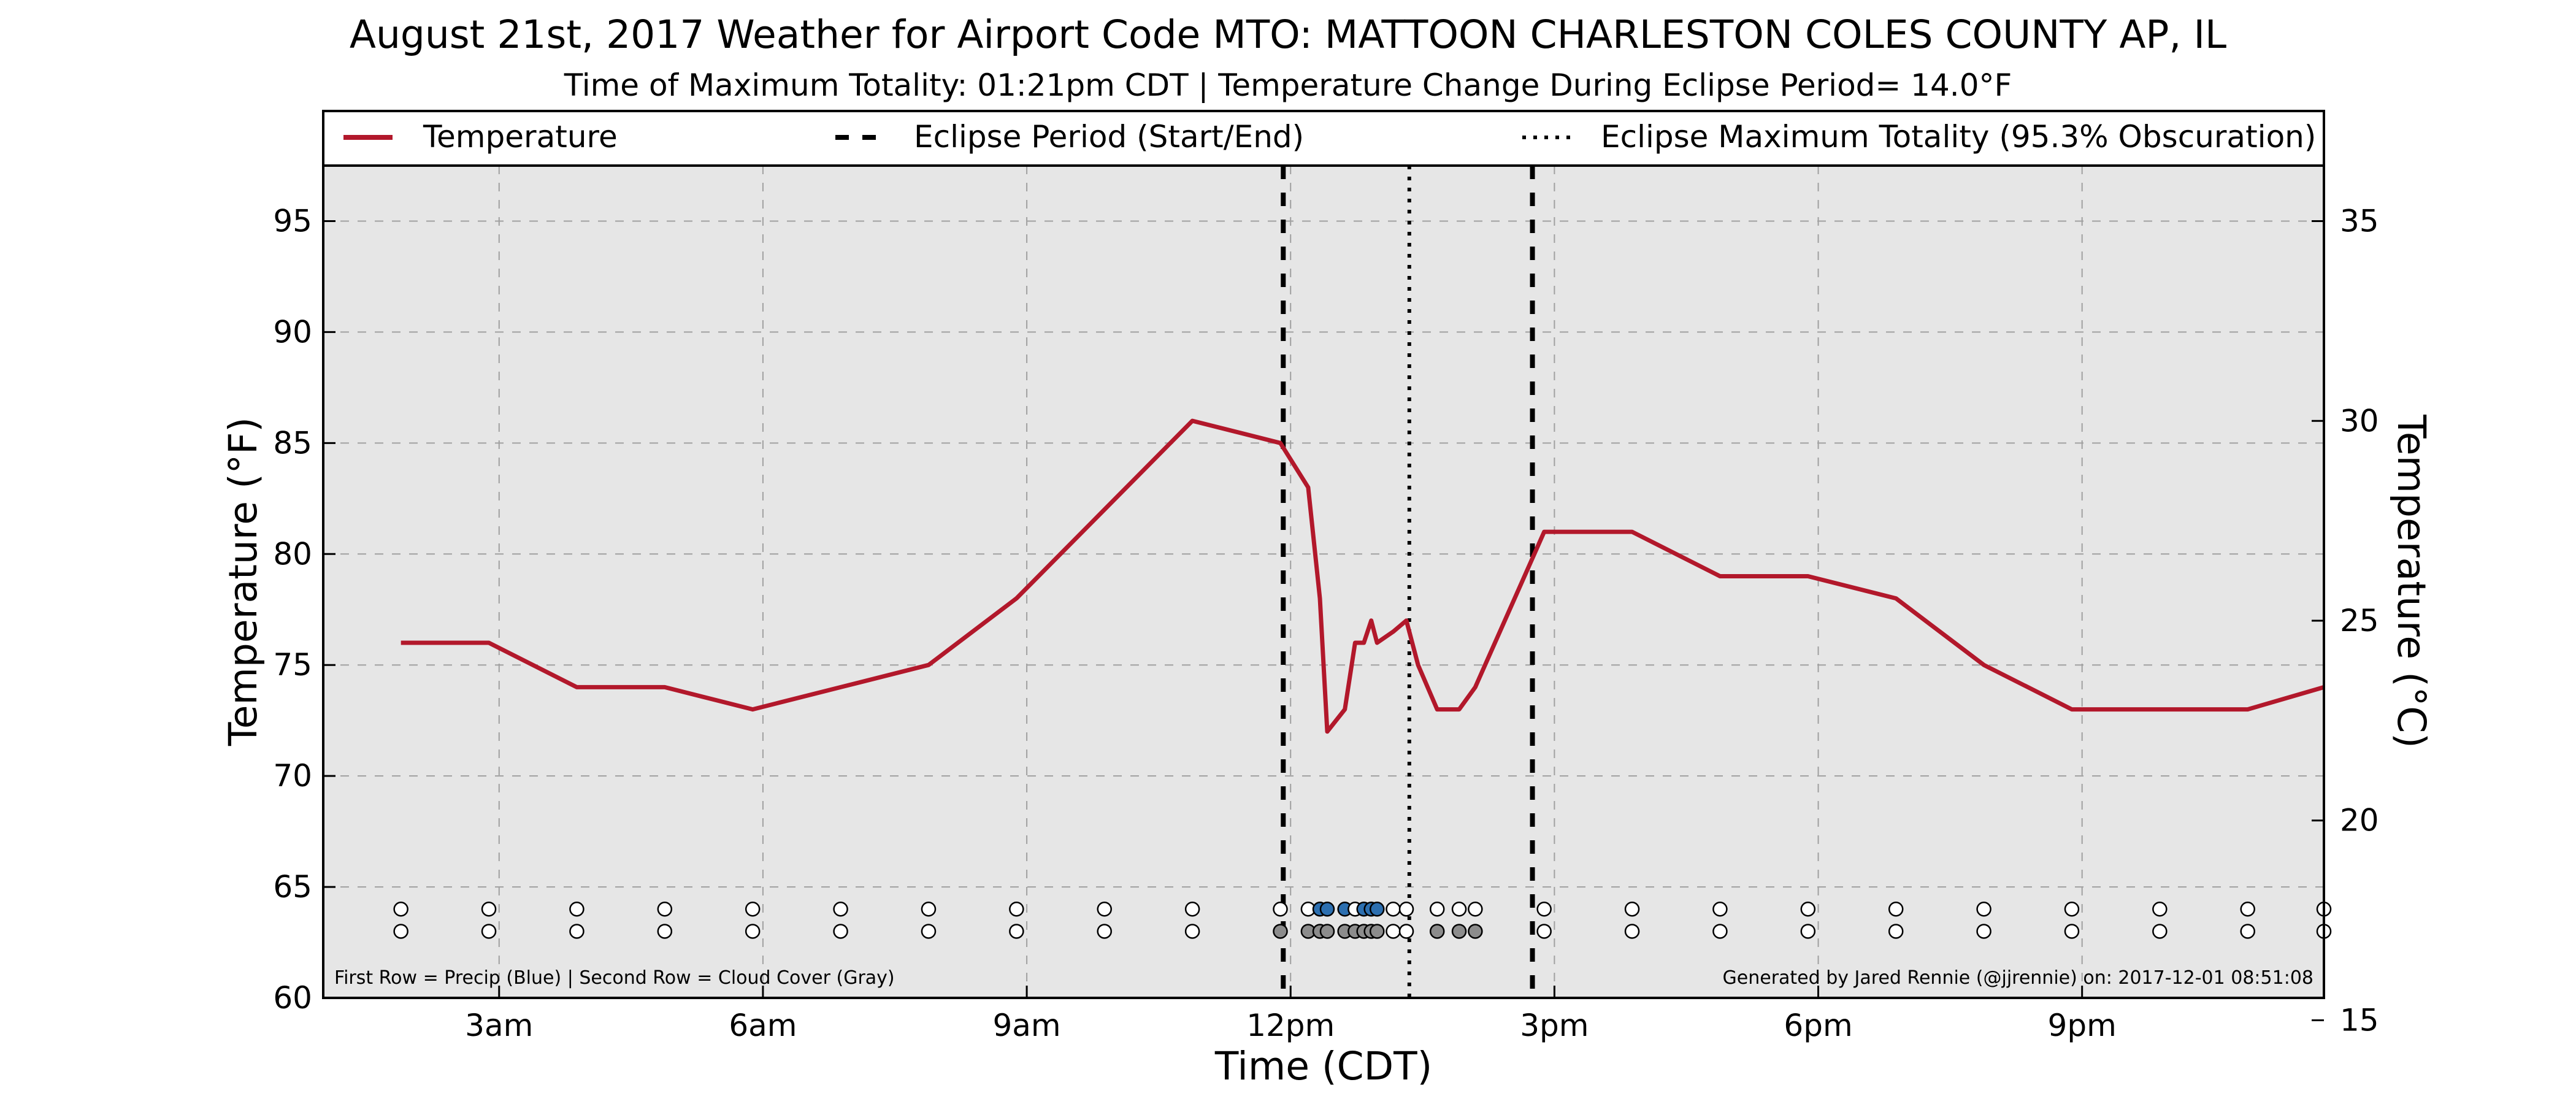 Image resolution: width=2576 pixels, height=1104 pixels. What do you see at coordinates (1408, 582) in the screenshot?
I see `eclipse-markers` at bounding box center [1408, 582].